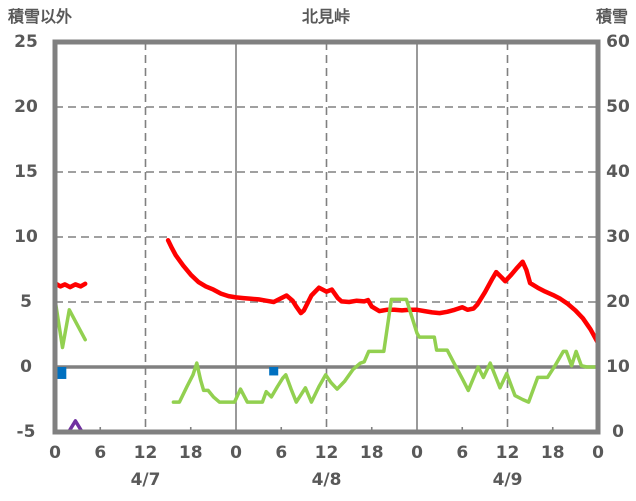 The height and width of the screenshot is (501, 636). Describe the element at coordinates (618, 42) in the screenshot. I see `right-axis-tick-60: 60` at that location.